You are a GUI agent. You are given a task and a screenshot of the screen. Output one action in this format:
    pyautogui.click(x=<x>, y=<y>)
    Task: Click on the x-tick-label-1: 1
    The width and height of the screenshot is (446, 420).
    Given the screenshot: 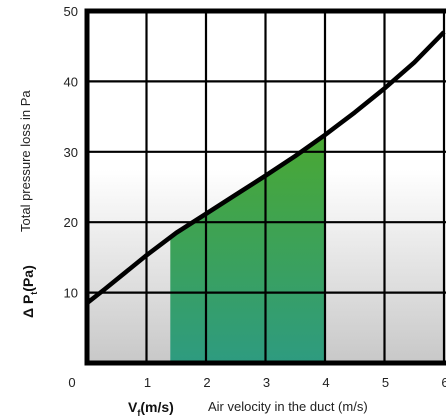 What is the action you would take?
    pyautogui.click(x=147, y=382)
    